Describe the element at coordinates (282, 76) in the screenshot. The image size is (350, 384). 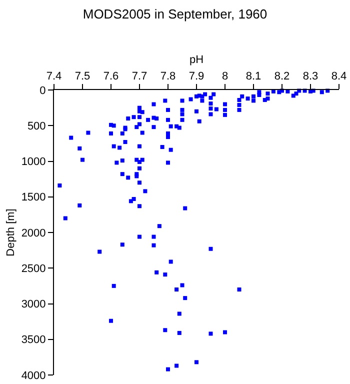
I see `x-tick-label: 8.2` at that location.